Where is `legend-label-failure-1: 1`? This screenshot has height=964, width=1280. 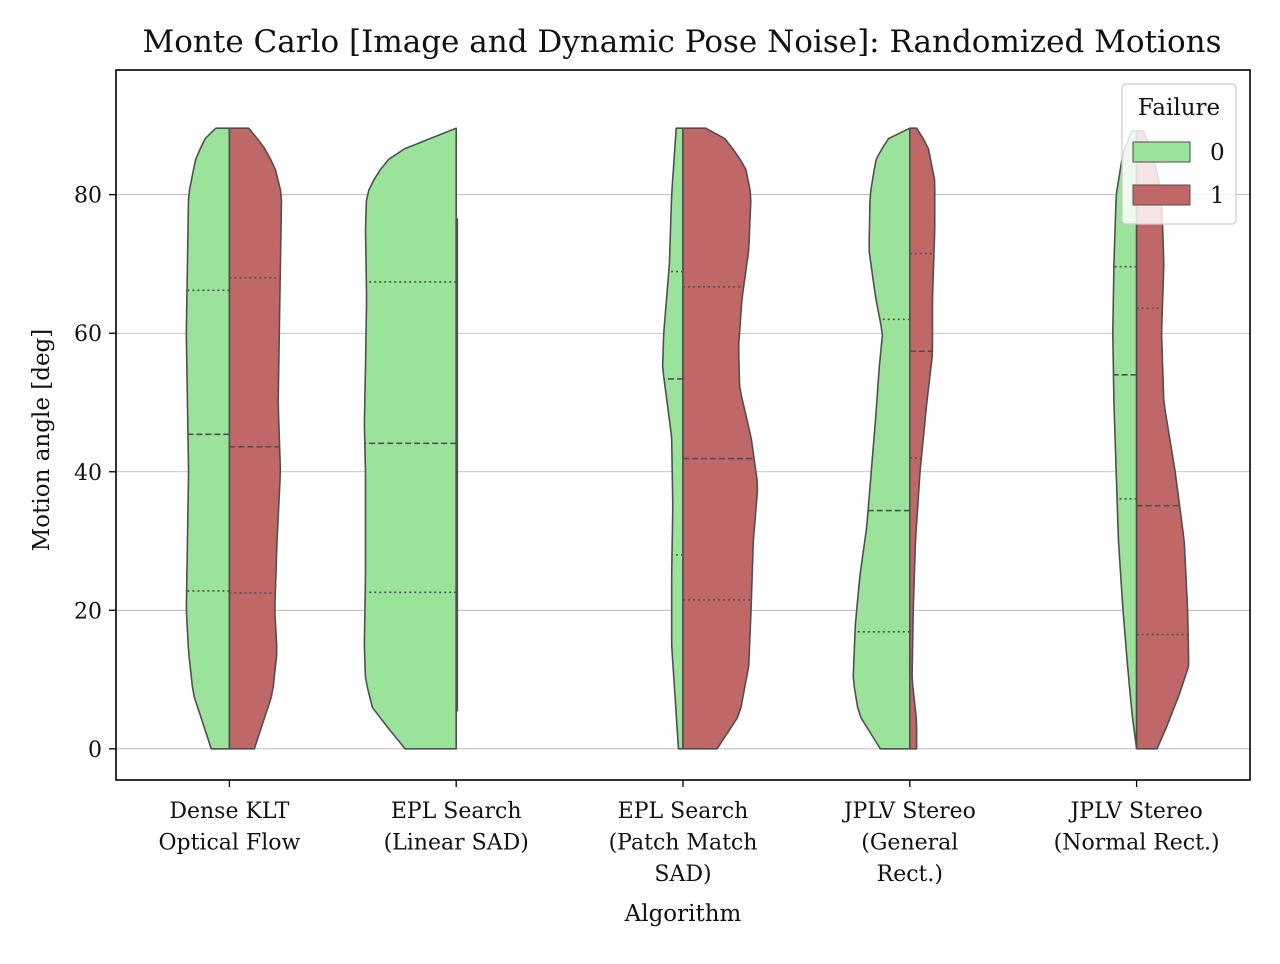 legend-label-failure-1: 1 is located at coordinates (1217, 196).